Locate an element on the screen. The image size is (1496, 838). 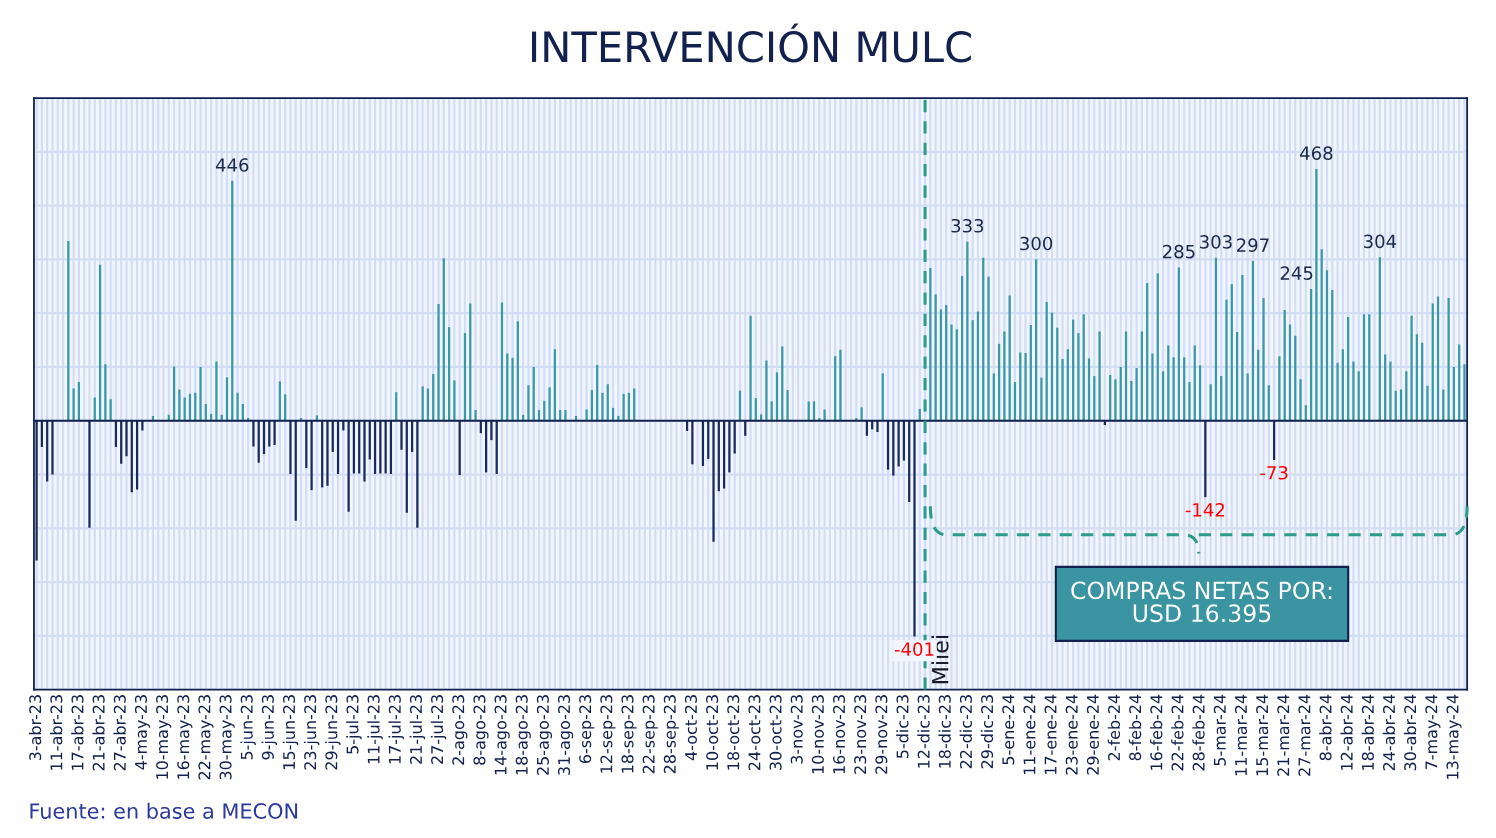
x-tick-label: 8-feb-24 is located at coordinates (1135, 727).